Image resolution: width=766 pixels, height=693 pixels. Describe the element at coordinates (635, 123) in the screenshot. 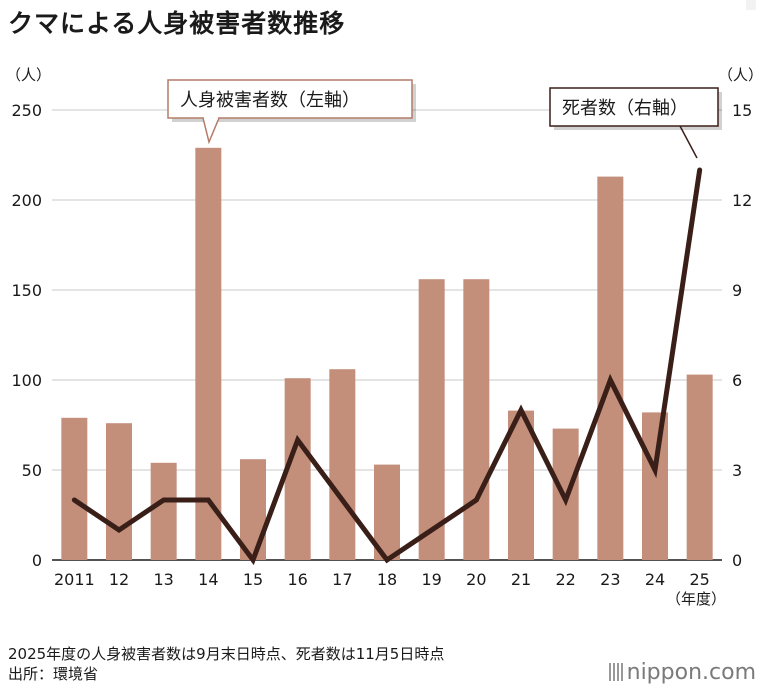

I see `right-series-callout: 死者数（右軸）` at that location.